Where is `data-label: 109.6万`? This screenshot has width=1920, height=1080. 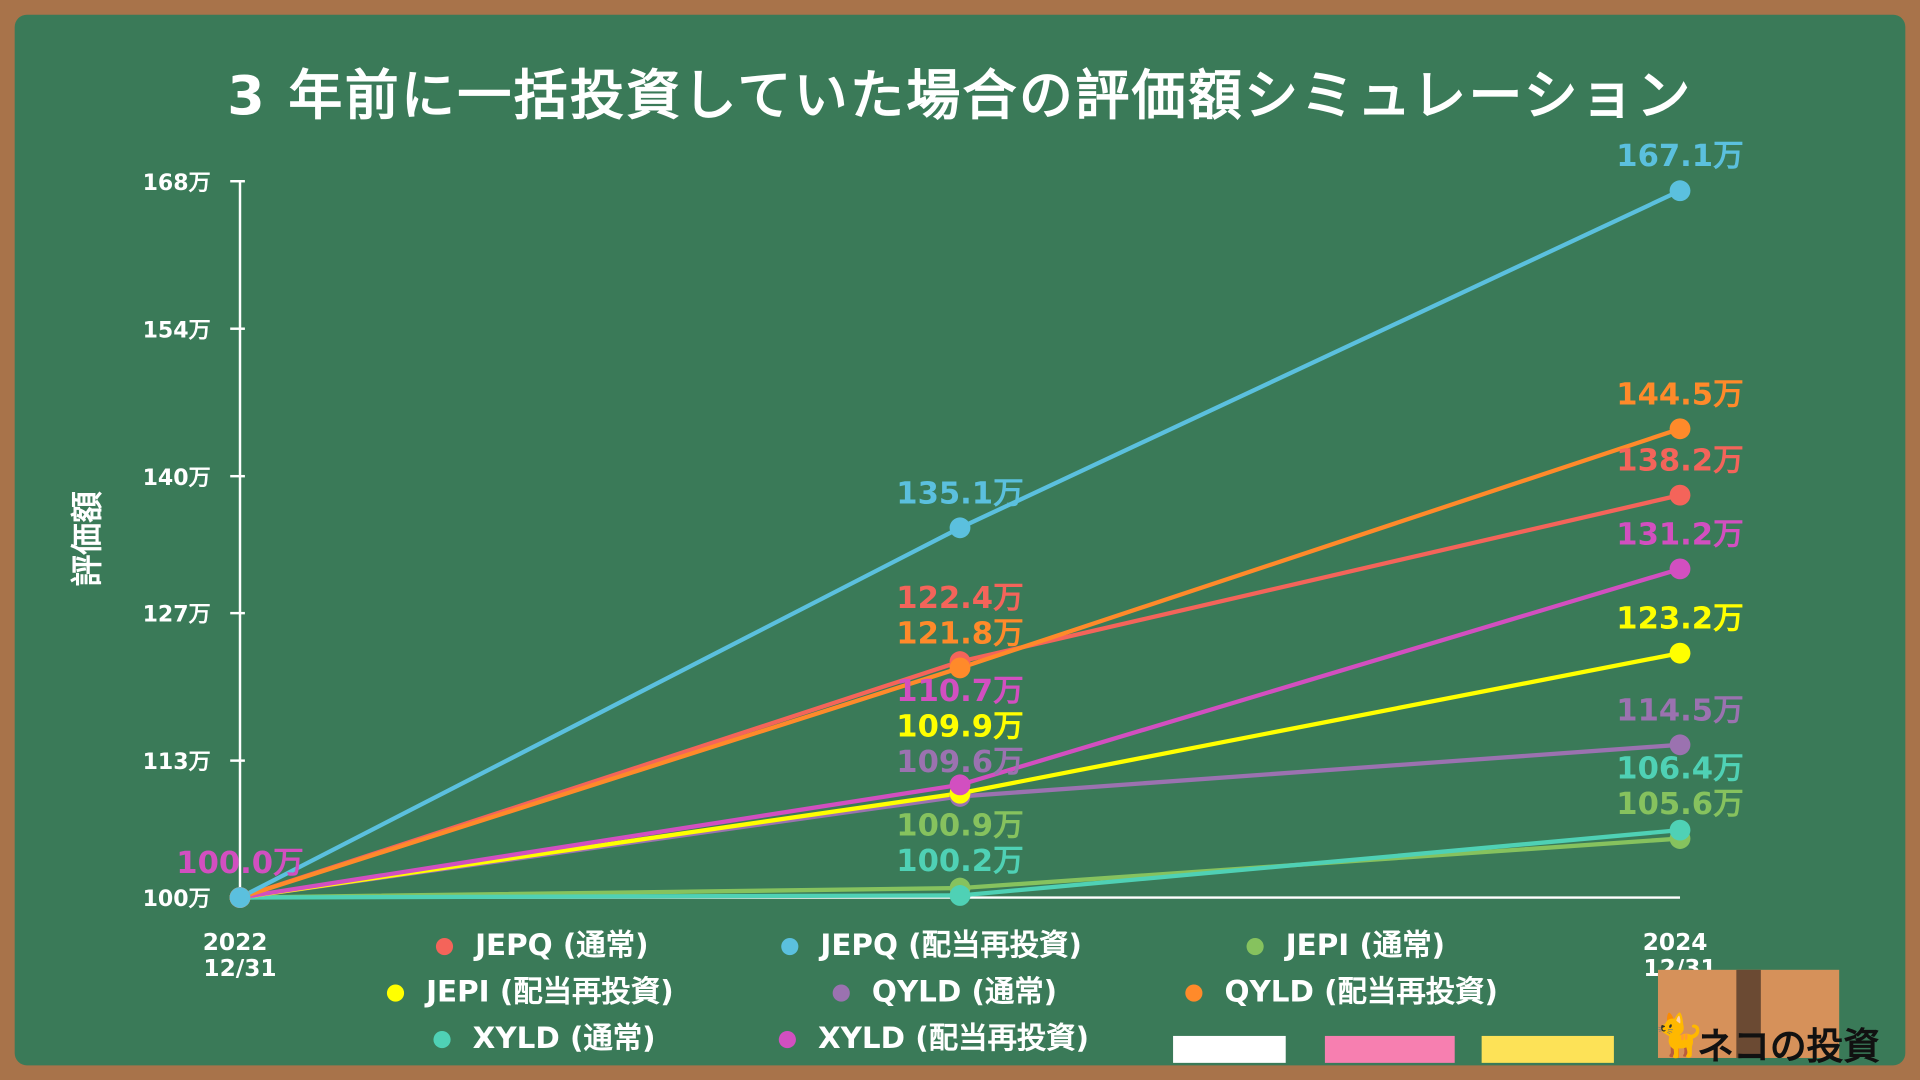 data-label: 109.6万 is located at coordinates (959, 762).